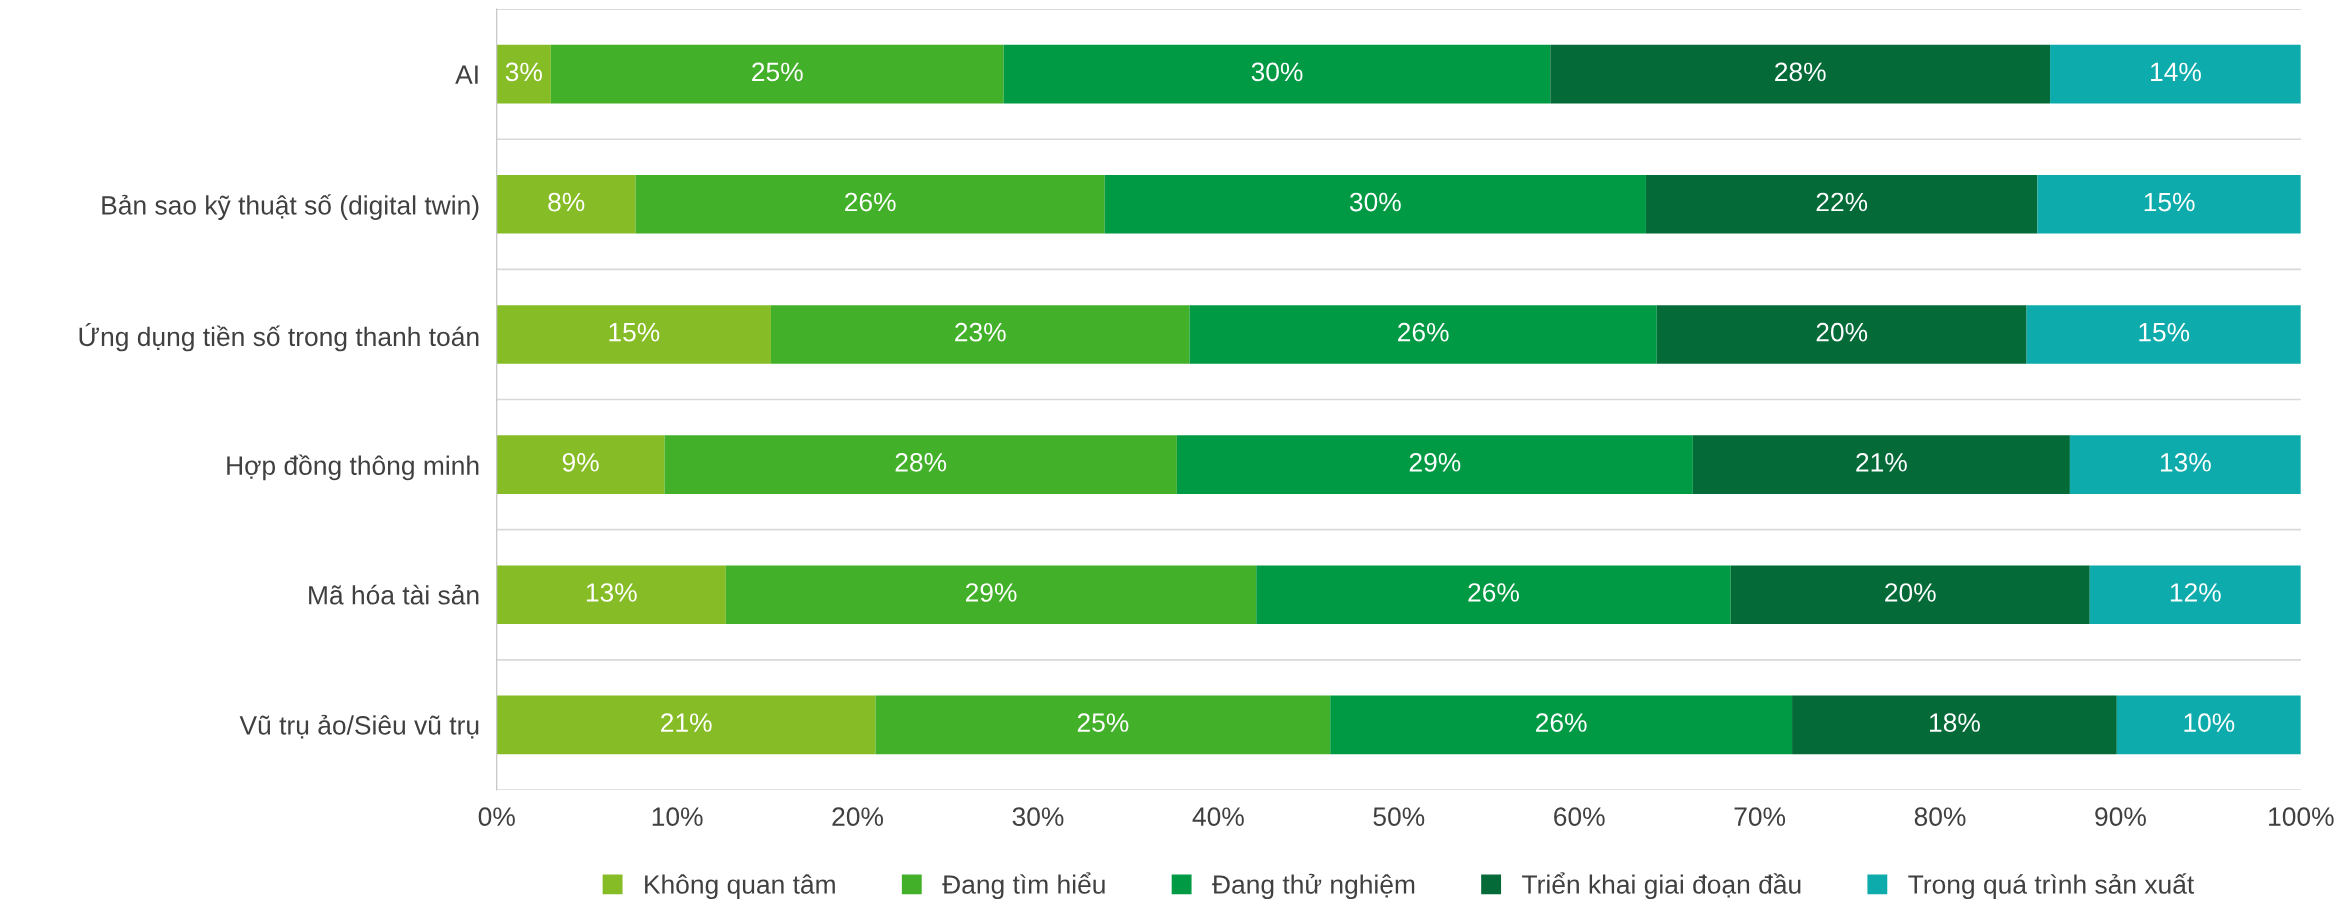 This screenshot has height=908, width=2343. I want to click on data-label: 12%, so click(2195, 592).